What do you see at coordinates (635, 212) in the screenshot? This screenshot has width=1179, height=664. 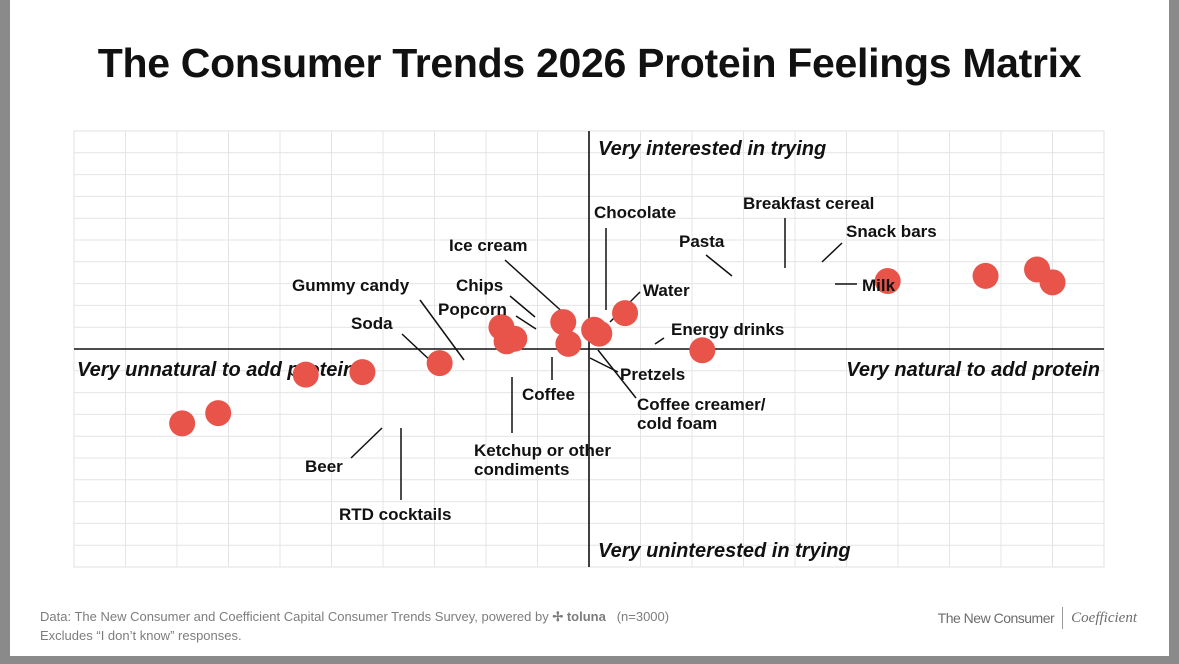 I see `data-label: Chocolate` at bounding box center [635, 212].